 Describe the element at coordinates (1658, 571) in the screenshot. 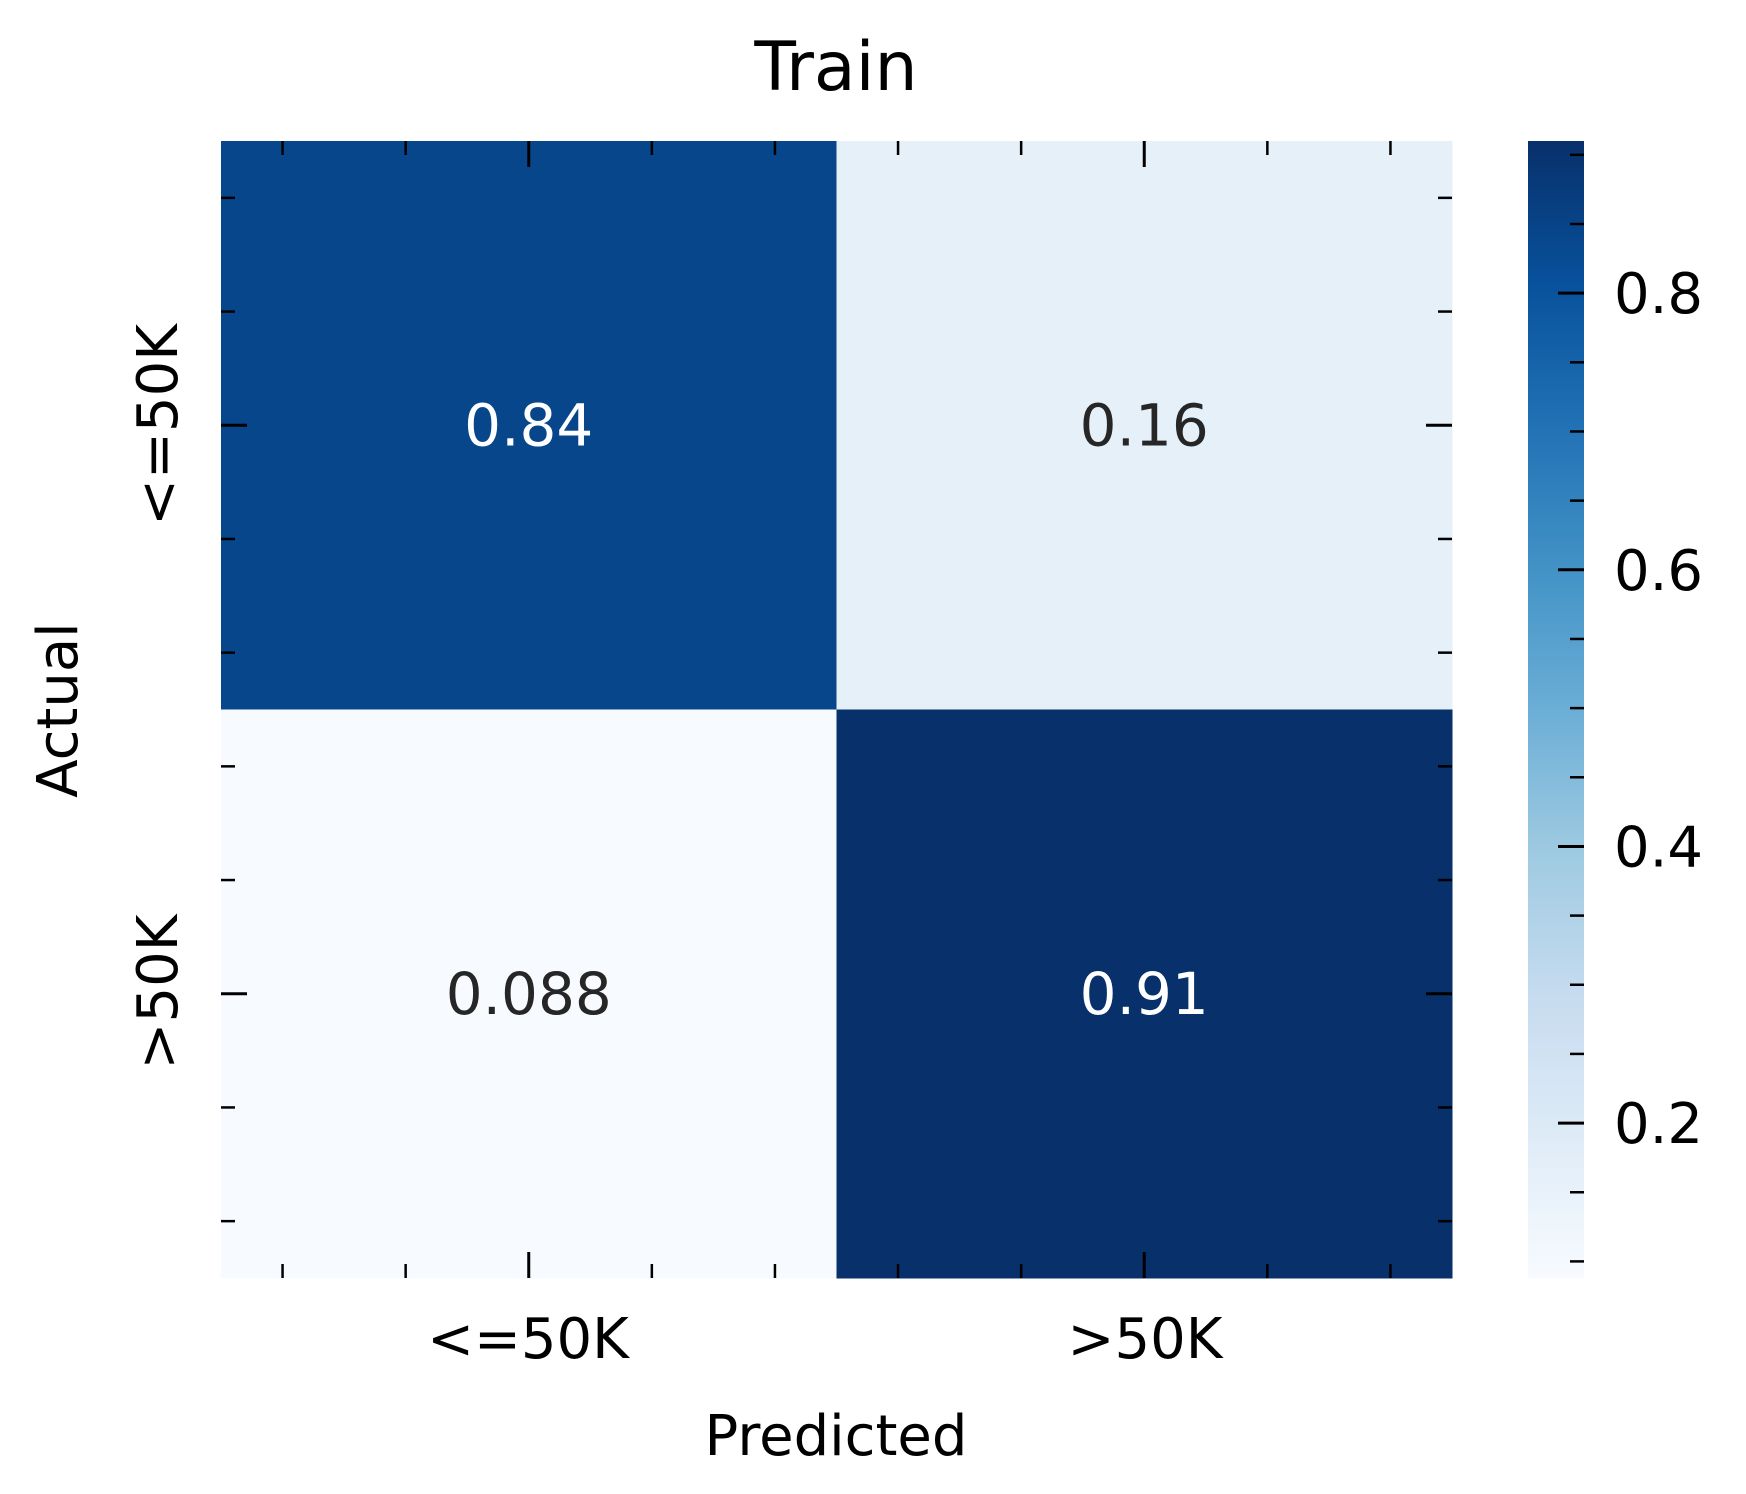

I see `colorbar-tick-label-2: 0.6` at that location.